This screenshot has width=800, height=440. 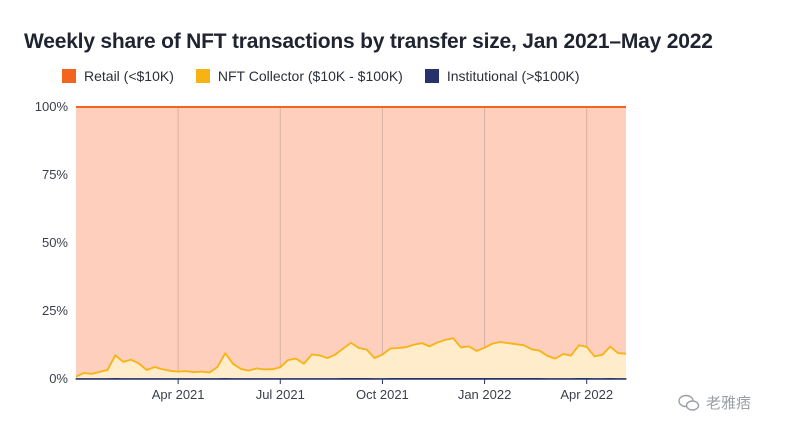 What do you see at coordinates (689, 402) in the screenshot?
I see `wechat-icon` at bounding box center [689, 402].